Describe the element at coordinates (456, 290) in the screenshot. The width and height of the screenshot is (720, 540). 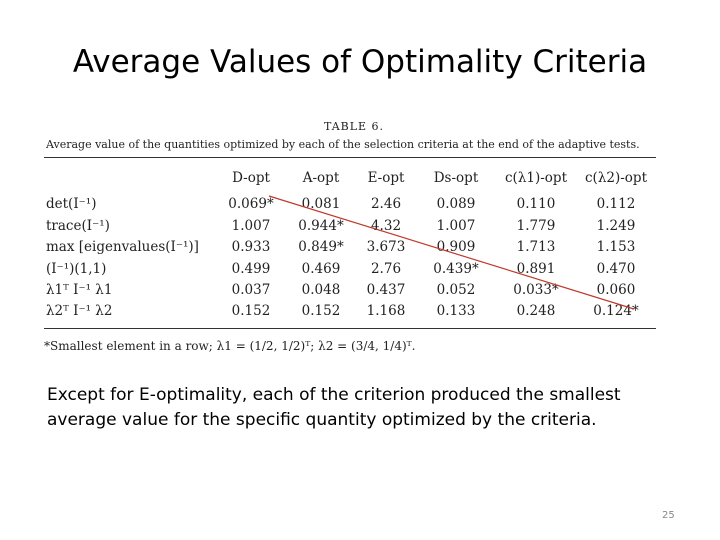
I see `table-cell: 0.052` at that location.